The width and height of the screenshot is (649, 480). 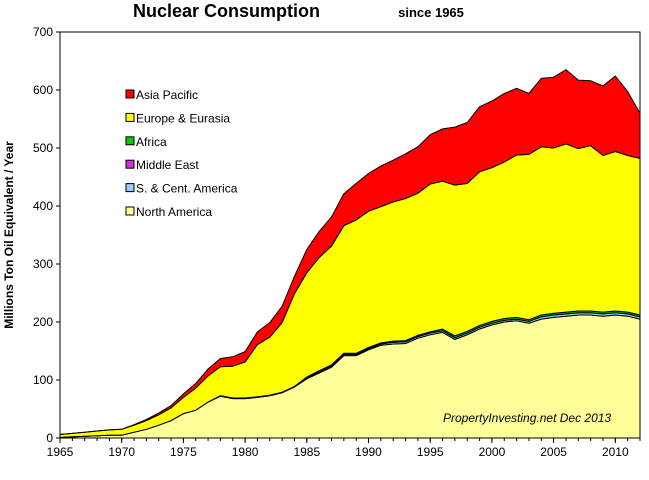 What do you see at coordinates (43, 148) in the screenshot?
I see `y-tick-label: 500` at bounding box center [43, 148].